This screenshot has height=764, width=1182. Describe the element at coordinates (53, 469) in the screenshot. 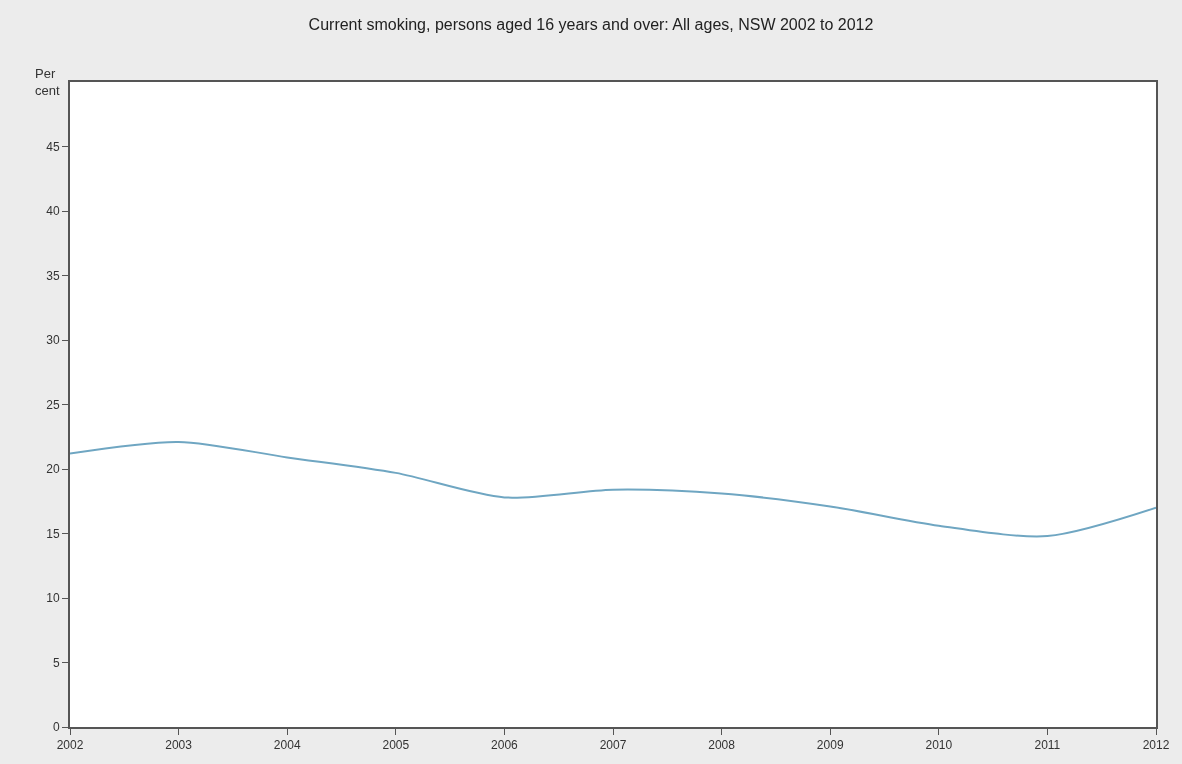

I see `y-tick-label: 20` at that location.